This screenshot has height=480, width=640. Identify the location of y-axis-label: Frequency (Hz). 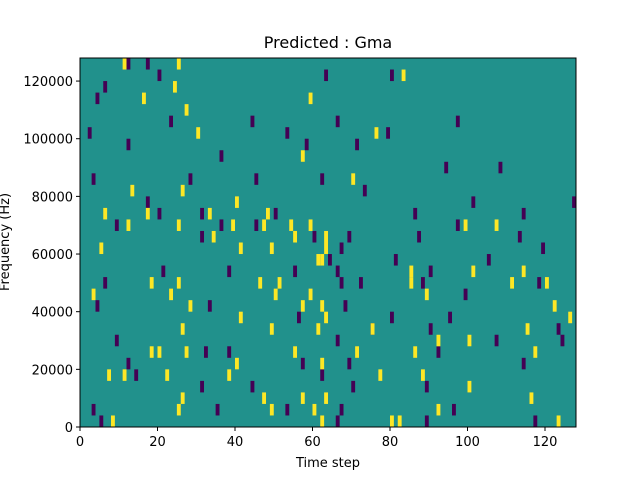
(6, 242).